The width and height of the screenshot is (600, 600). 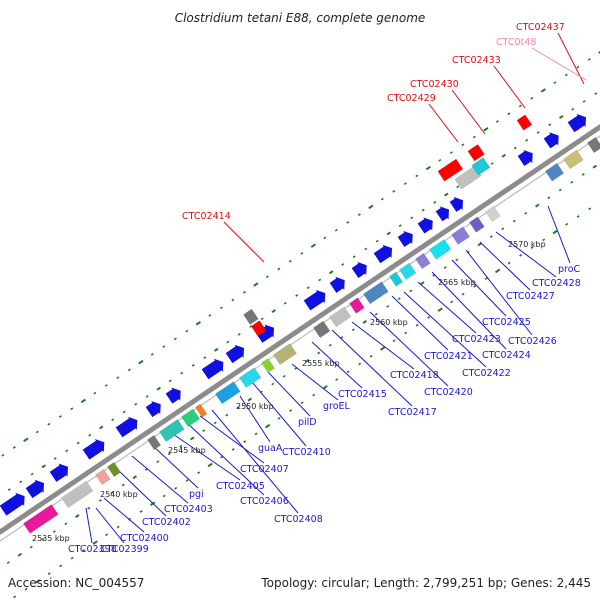 I want to click on kbp-tick-label: 2545 kbp, so click(x=187, y=450).